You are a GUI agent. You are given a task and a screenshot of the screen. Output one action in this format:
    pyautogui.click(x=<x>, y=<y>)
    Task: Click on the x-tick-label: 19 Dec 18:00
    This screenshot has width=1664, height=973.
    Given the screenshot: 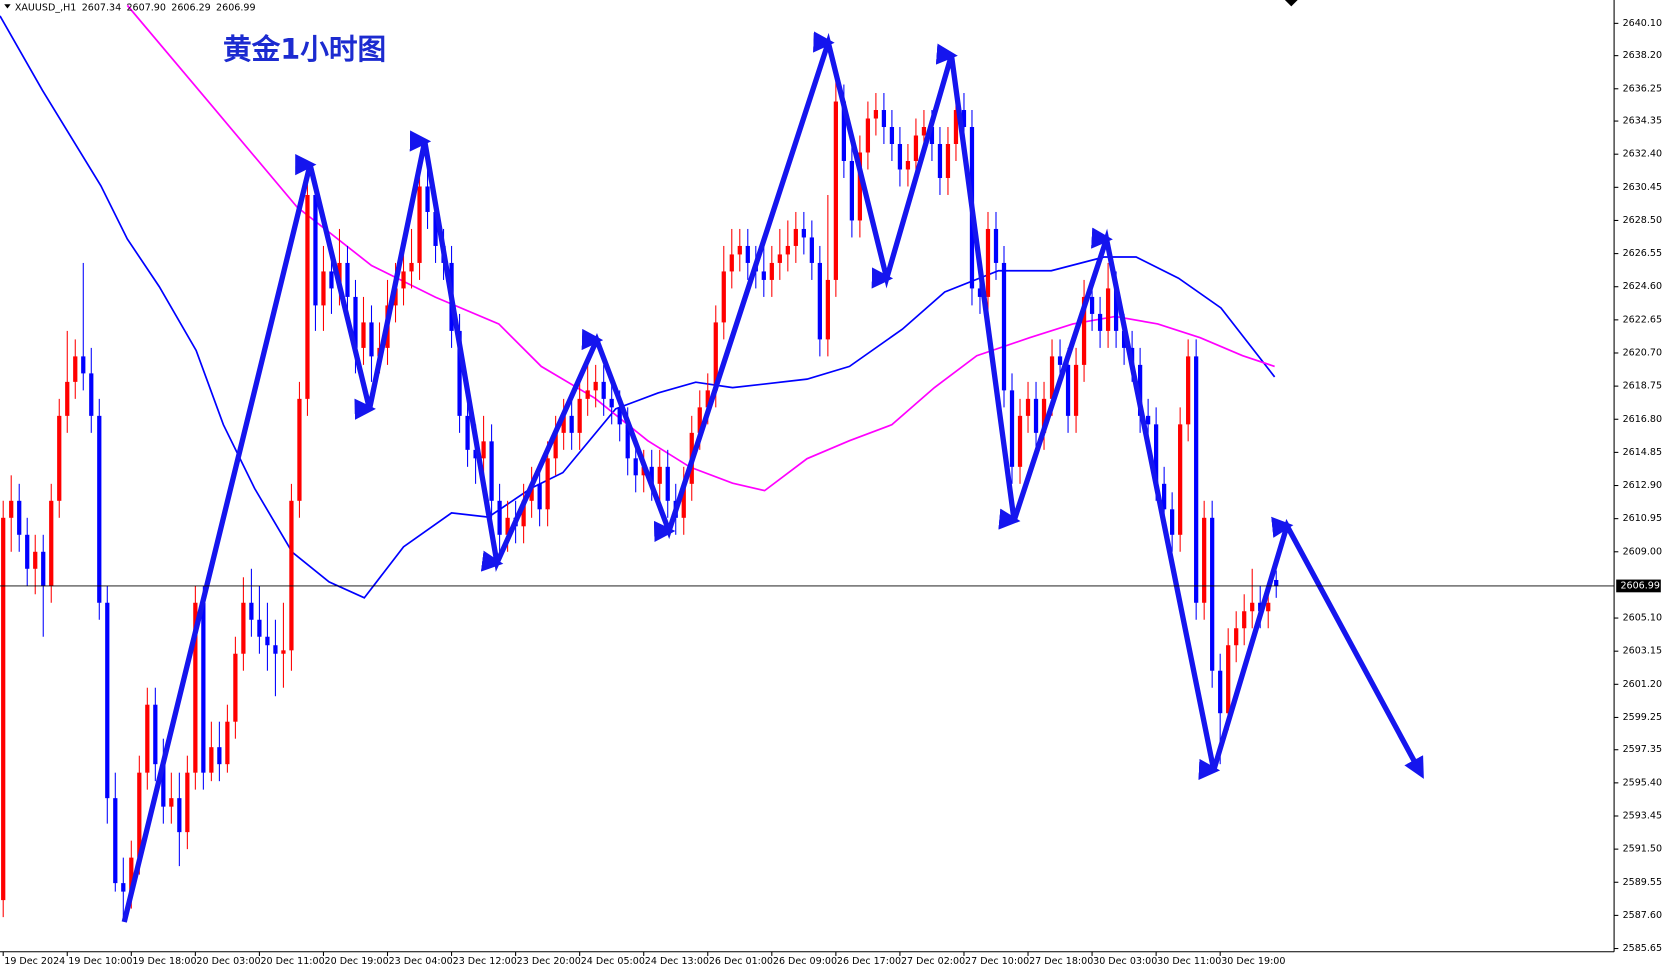 What is the action you would take?
    pyautogui.click(x=164, y=961)
    